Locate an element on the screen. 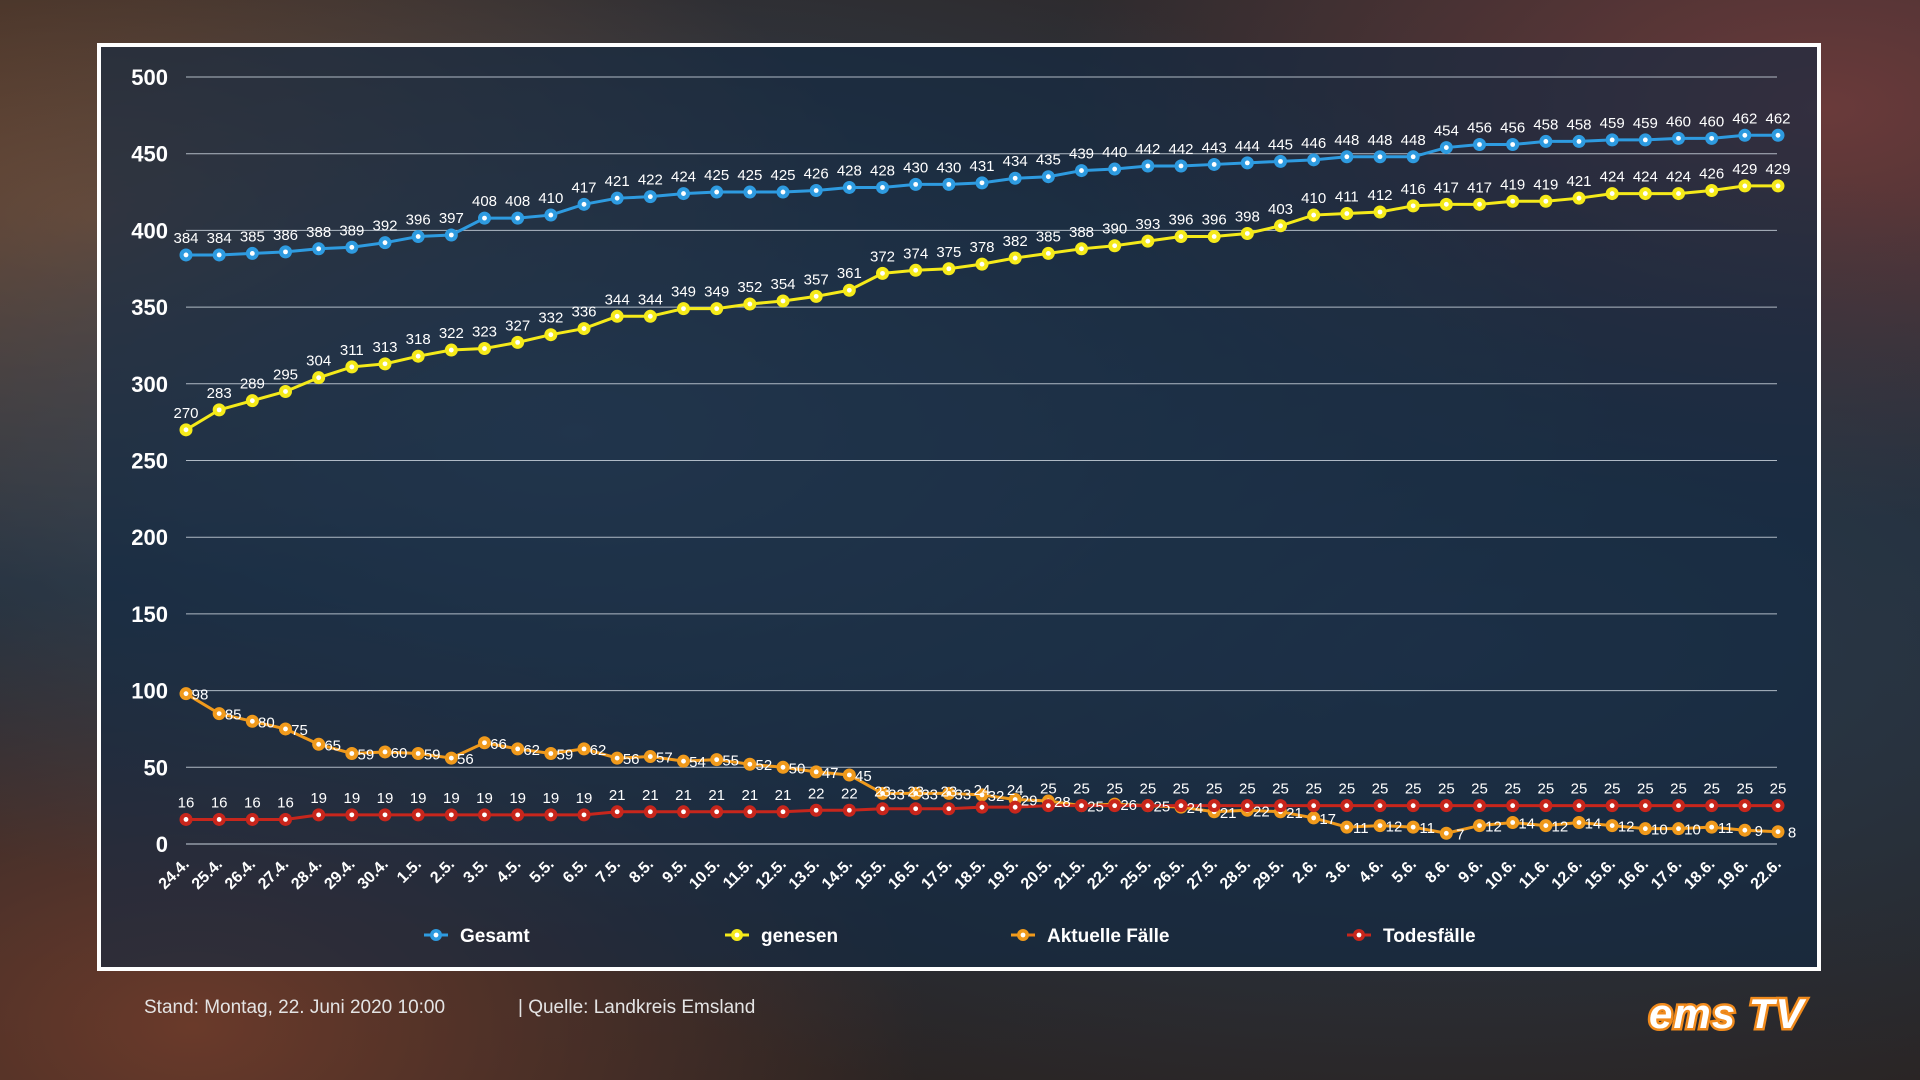 This screenshot has height=1080, width=1920. x-tick-label: 4.6. is located at coordinates (1371, 871).